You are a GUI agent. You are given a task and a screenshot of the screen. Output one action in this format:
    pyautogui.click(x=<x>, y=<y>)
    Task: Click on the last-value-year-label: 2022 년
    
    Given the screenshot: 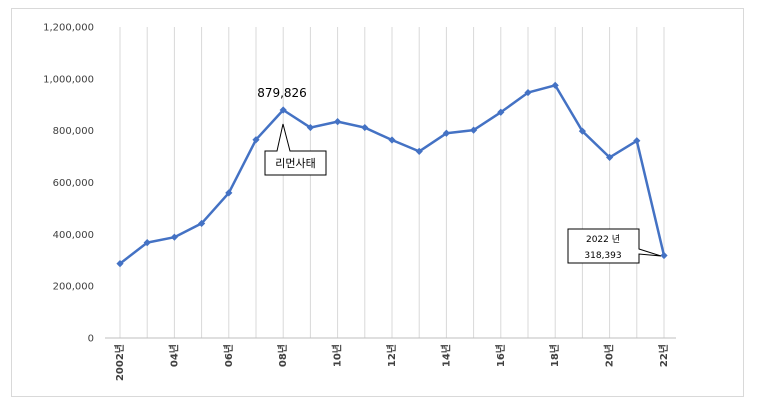 What is the action you would take?
    pyautogui.click(x=603, y=239)
    